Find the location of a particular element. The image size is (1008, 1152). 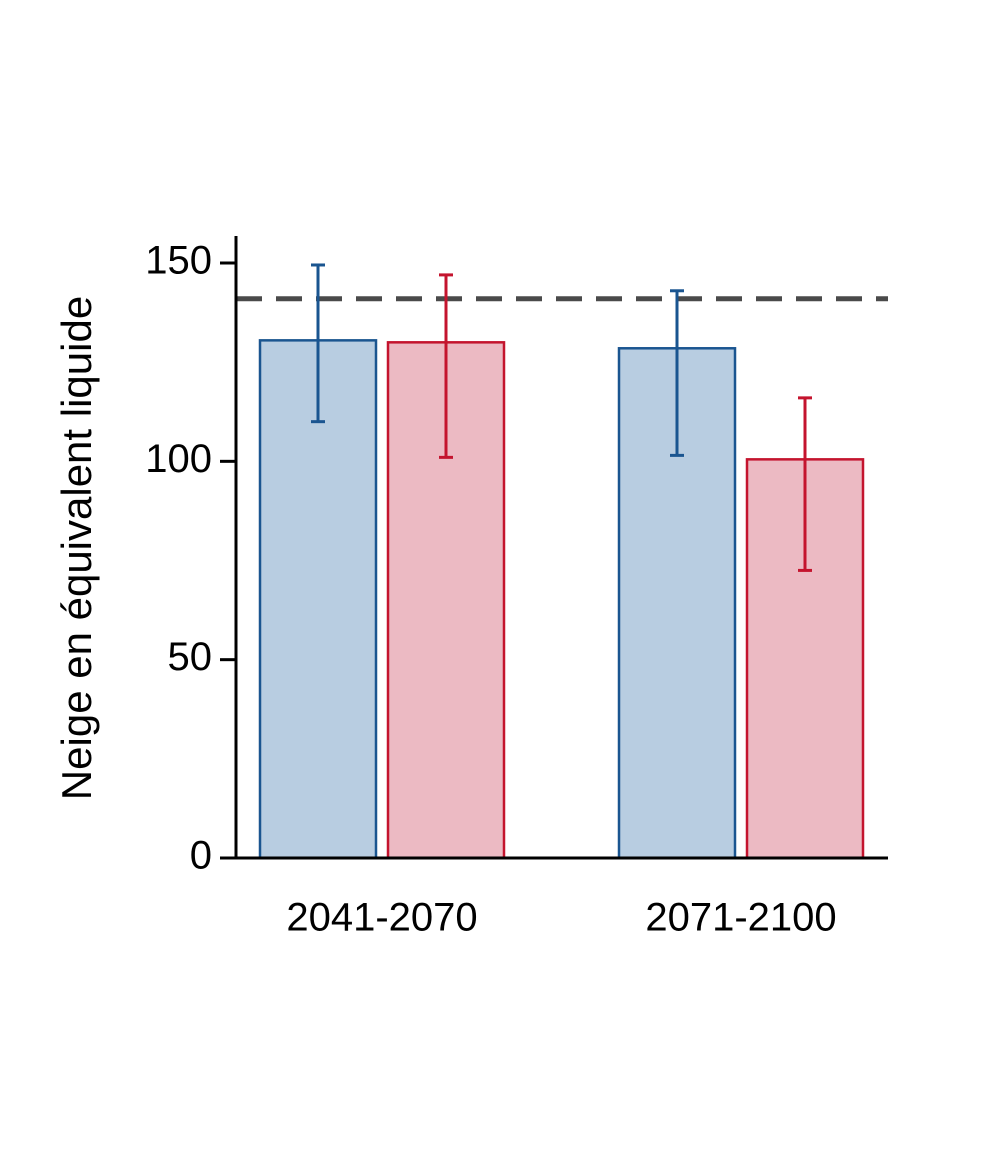

x-category-label-2041-2070: 2041-2070 is located at coordinates (381, 918).